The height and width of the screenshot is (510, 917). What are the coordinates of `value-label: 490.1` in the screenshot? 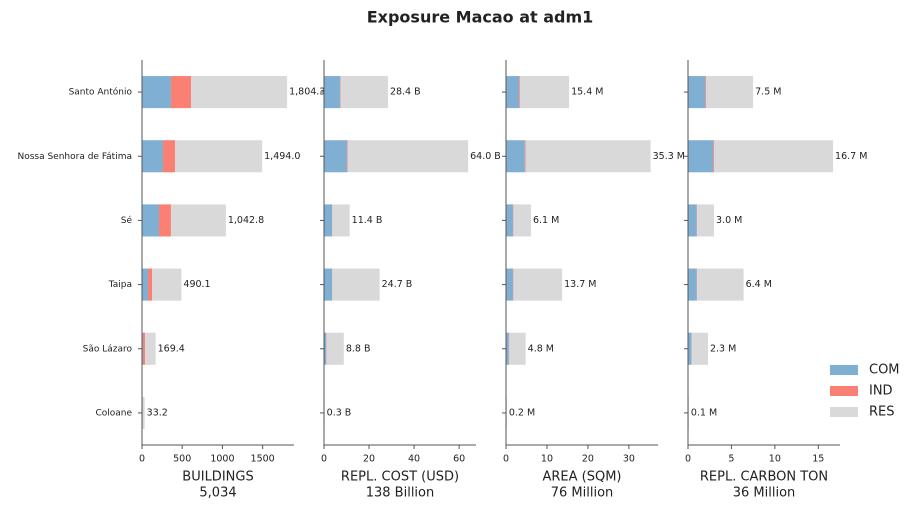 It's located at (196, 284).